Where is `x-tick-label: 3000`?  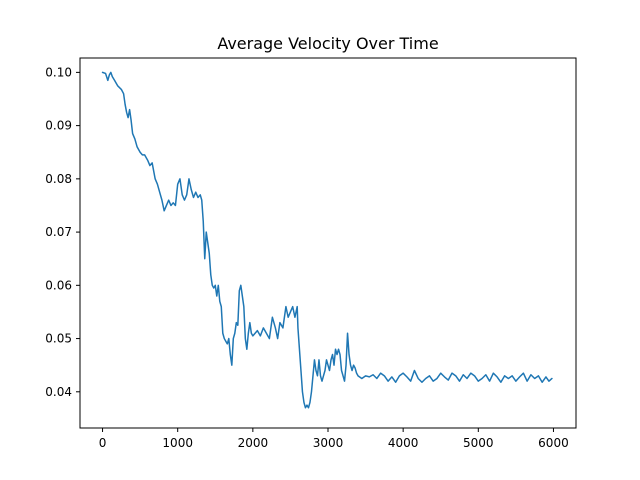 x-tick-label: 3000 is located at coordinates (328, 443).